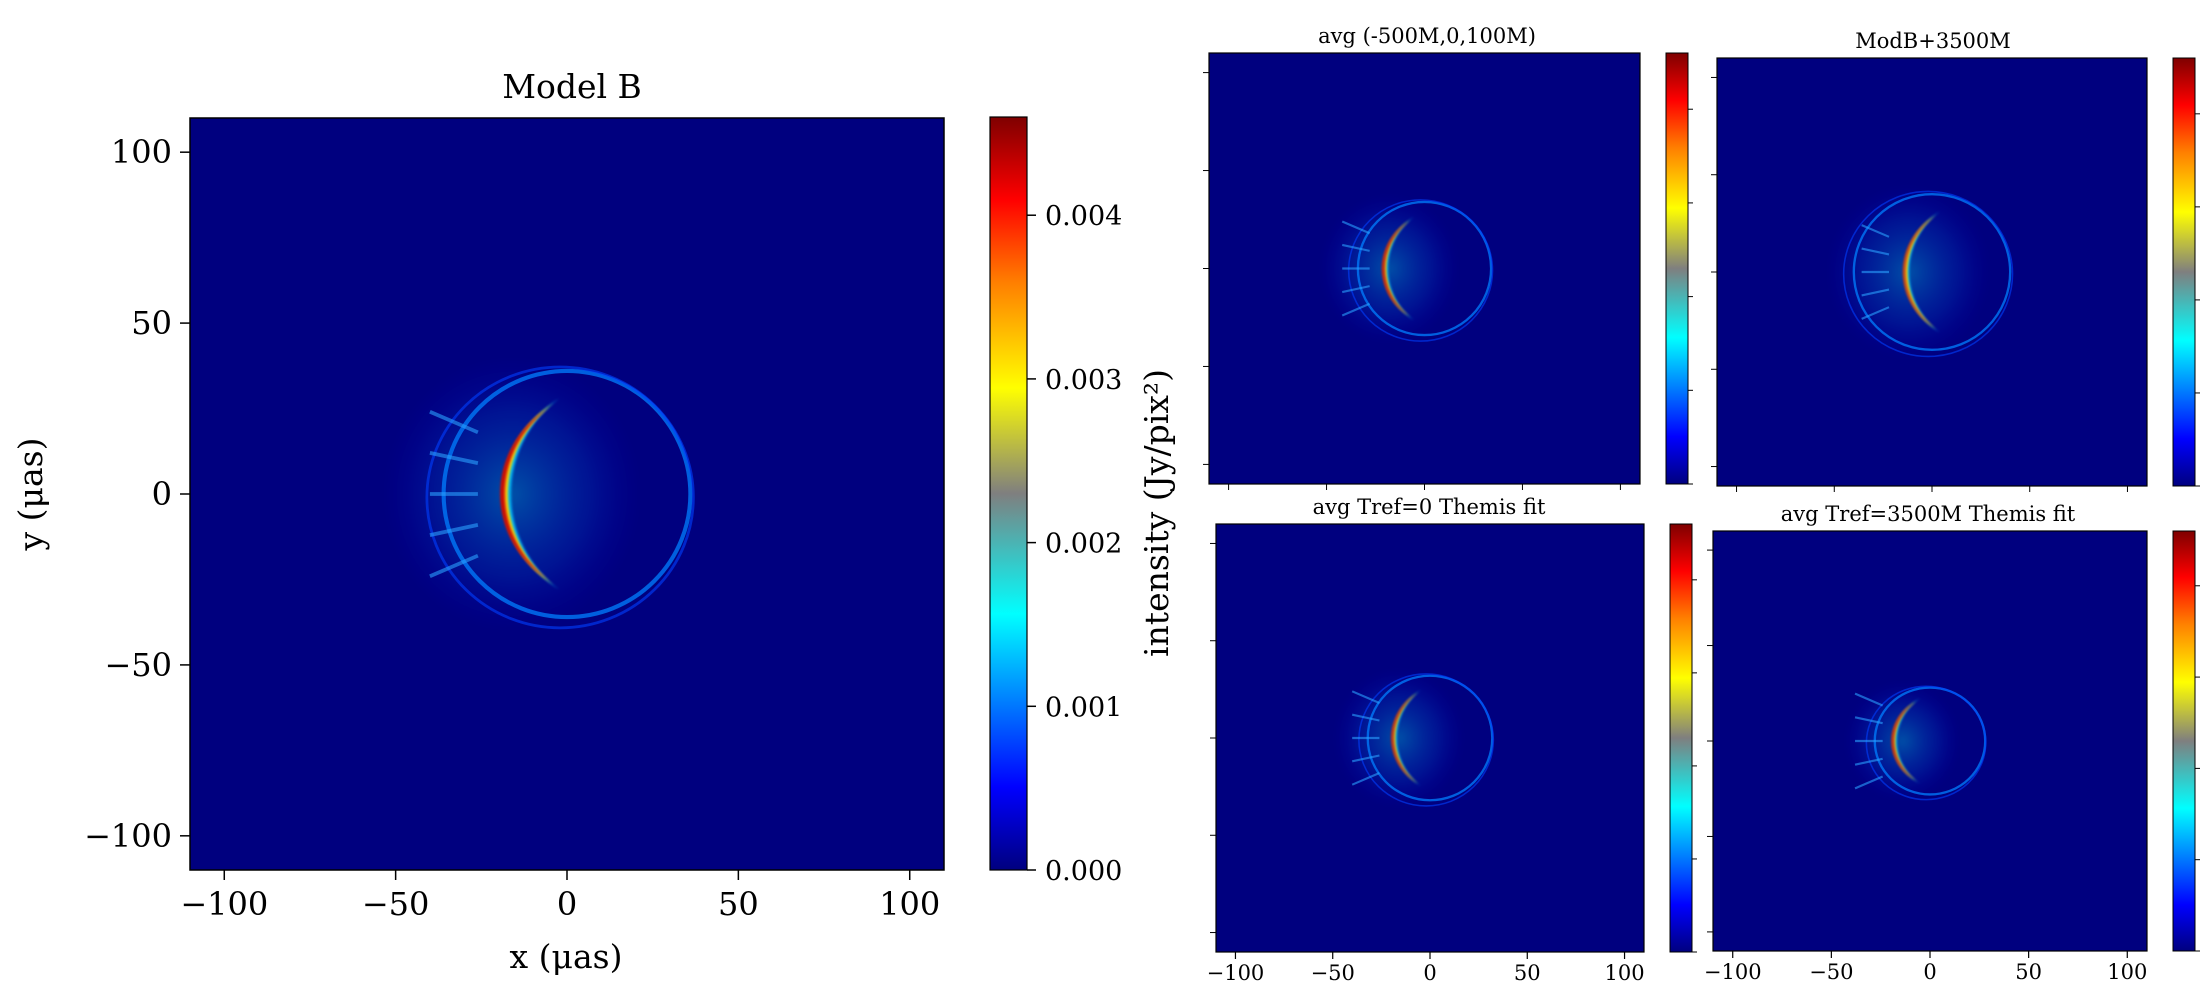 This screenshot has width=2203, height=998. Describe the element at coordinates (572, 86) in the screenshot. I see `model-b-title: Model B` at that location.